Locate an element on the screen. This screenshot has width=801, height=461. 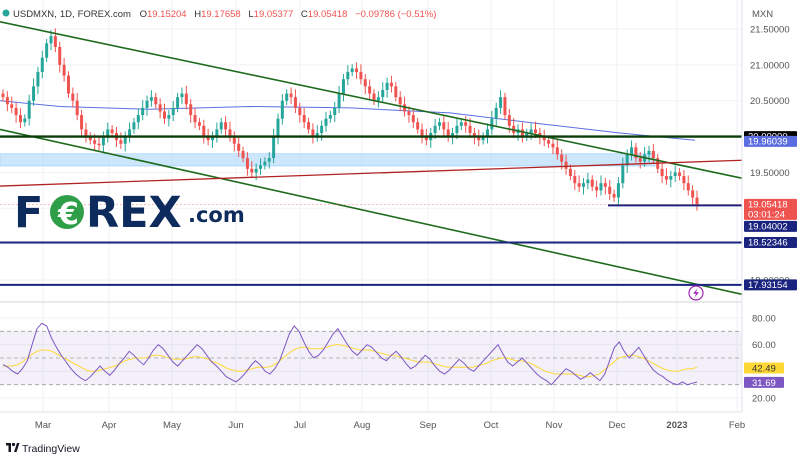
price-label: 19.04002 is located at coordinates (768, 226).